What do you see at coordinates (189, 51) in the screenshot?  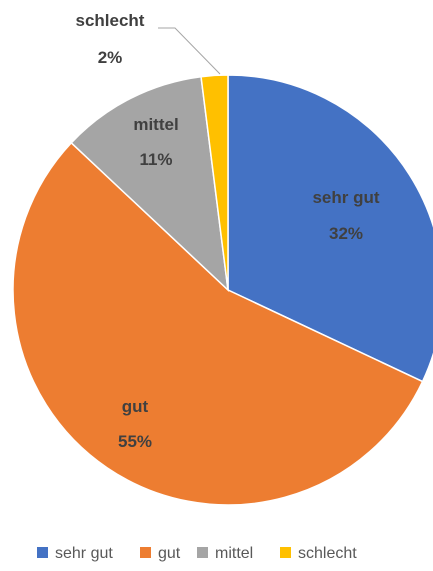 I see `leader-line-schlecht` at bounding box center [189, 51].